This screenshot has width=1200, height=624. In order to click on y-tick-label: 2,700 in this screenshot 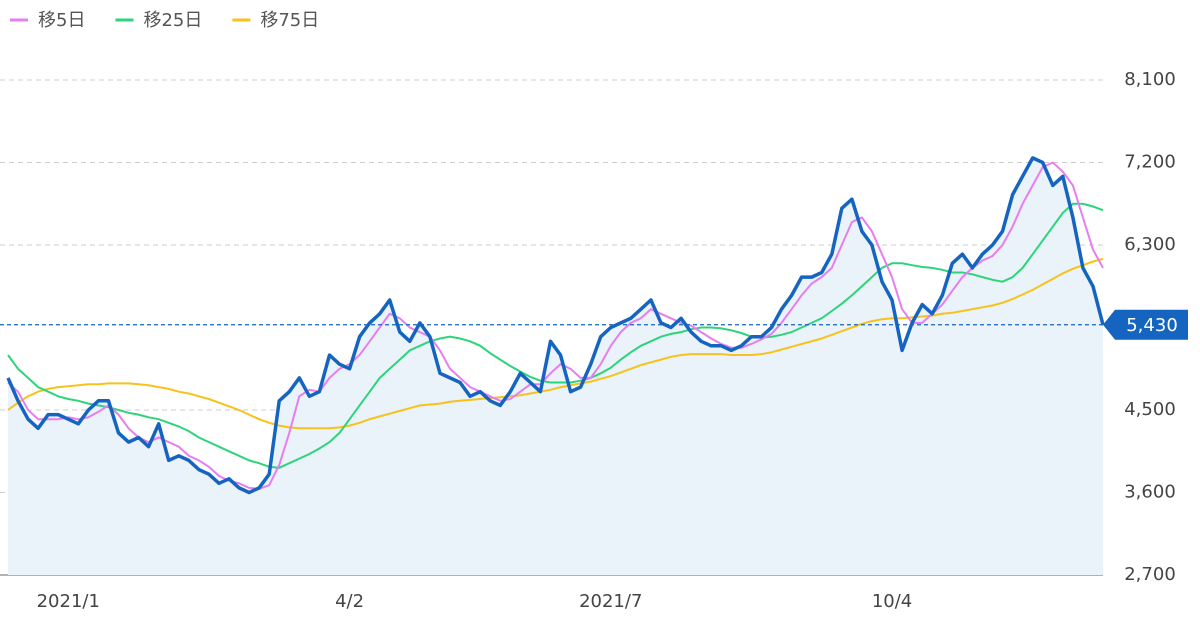, I will do `click(1150, 574)`.